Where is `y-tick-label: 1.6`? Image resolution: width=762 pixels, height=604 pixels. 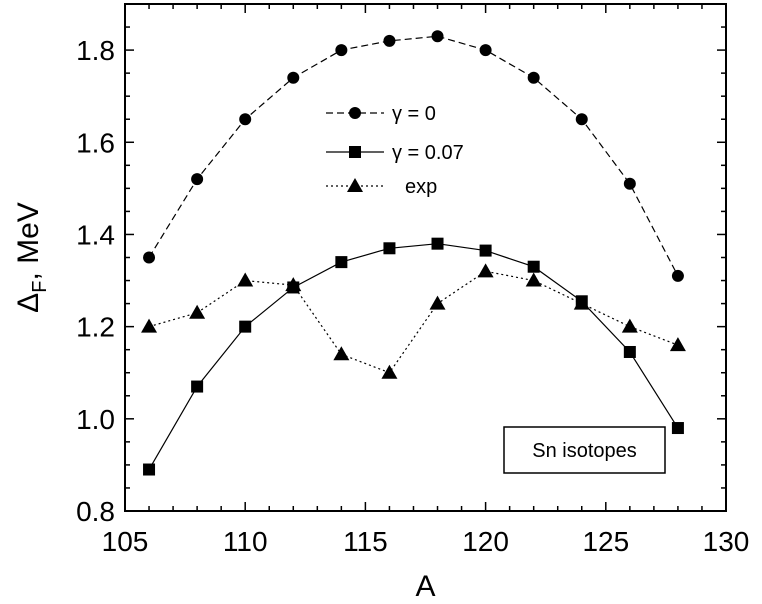 y-tick-label: 1.6 is located at coordinates (95, 142).